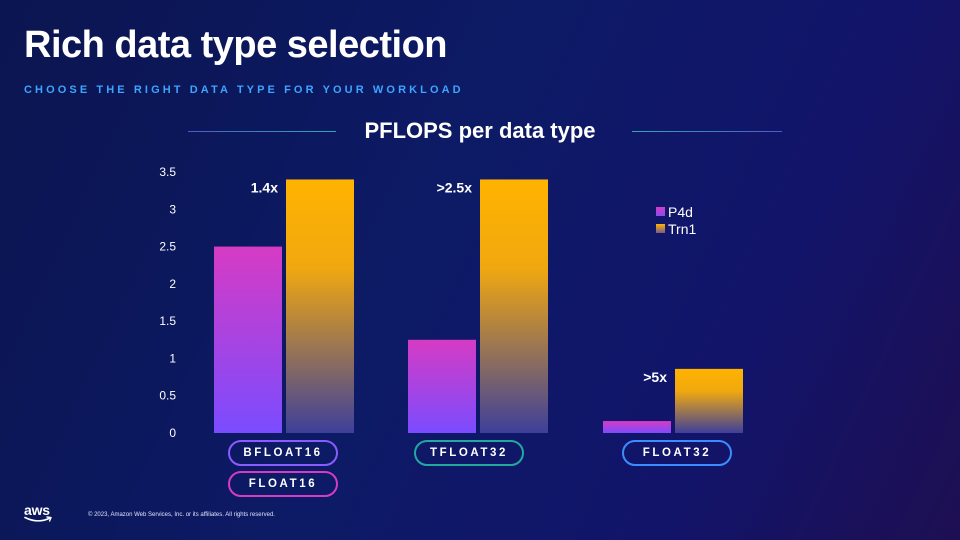  I want to click on legend-label-p4d: P4d, so click(680, 211).